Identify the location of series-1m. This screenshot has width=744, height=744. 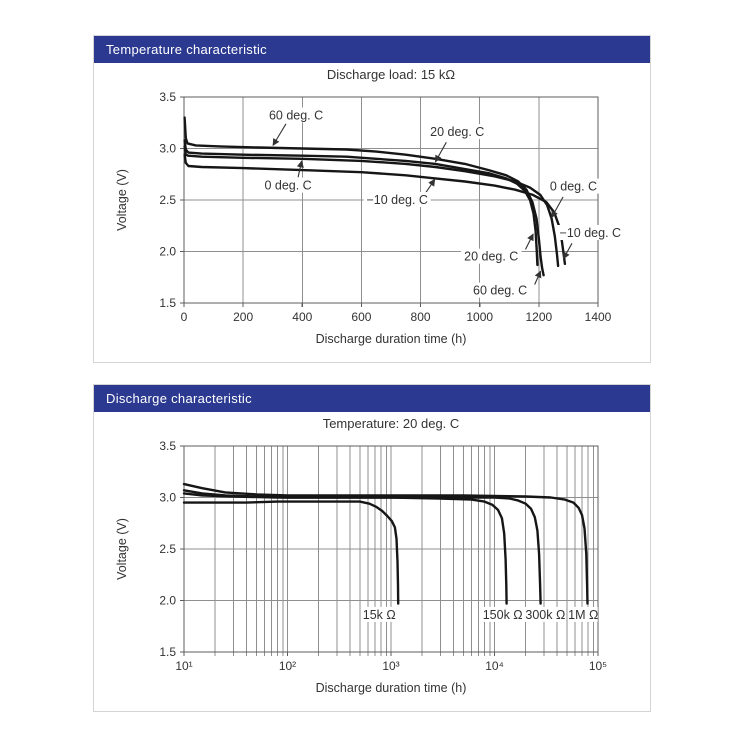
(385, 543).